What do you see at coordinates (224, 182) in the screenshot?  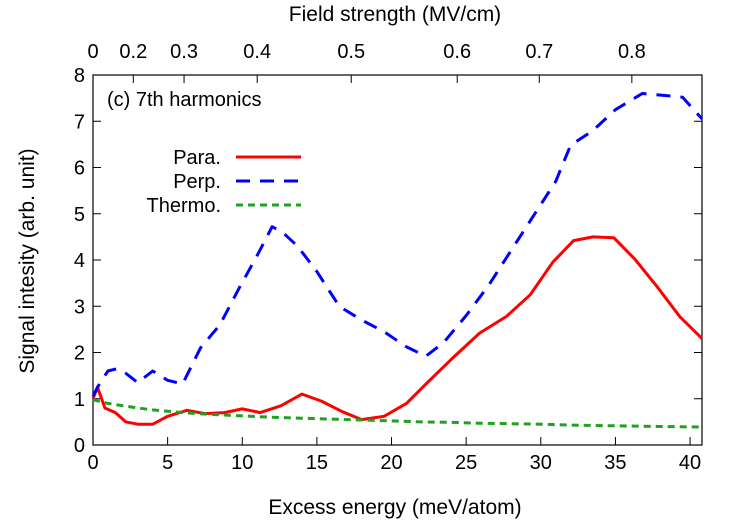 I see `legend: Para.Perp.Thermo.` at bounding box center [224, 182].